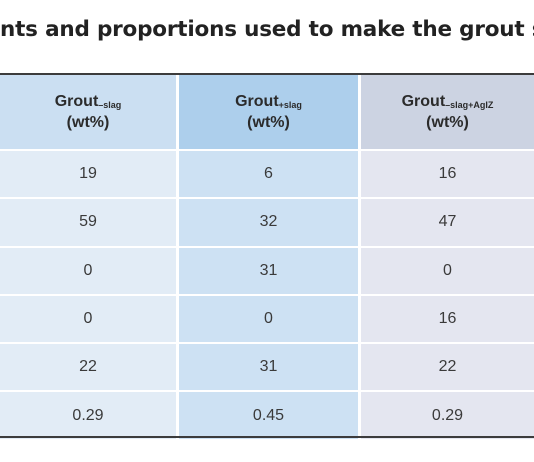 The width and height of the screenshot is (534, 462). I want to click on table-row: 22 31 22, so click(267, 366).